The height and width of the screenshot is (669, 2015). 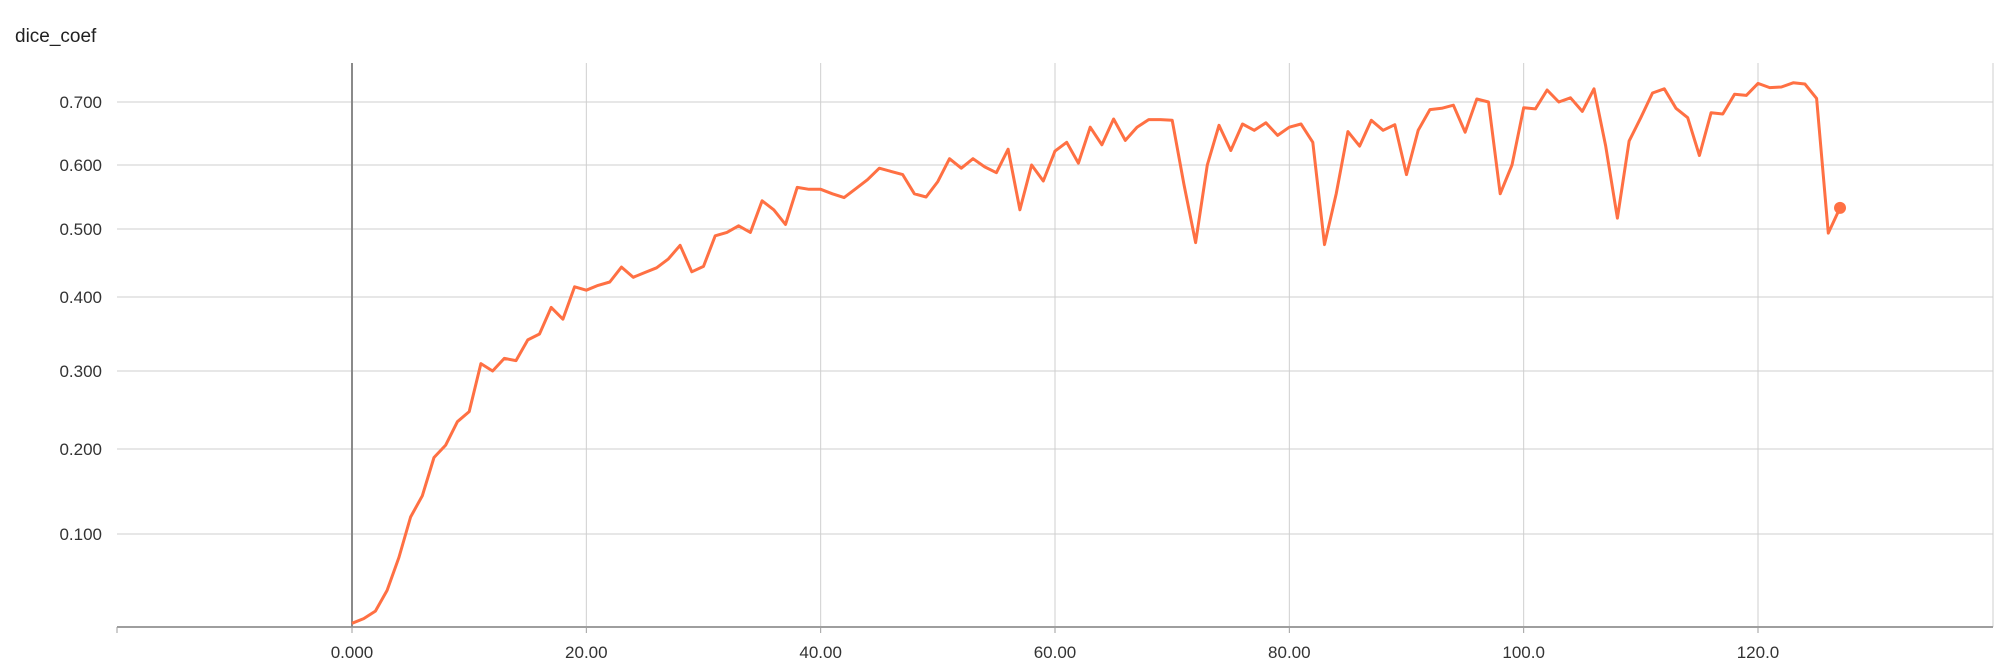 I want to click on x-tick-label: 100.0, so click(x=1523, y=652).